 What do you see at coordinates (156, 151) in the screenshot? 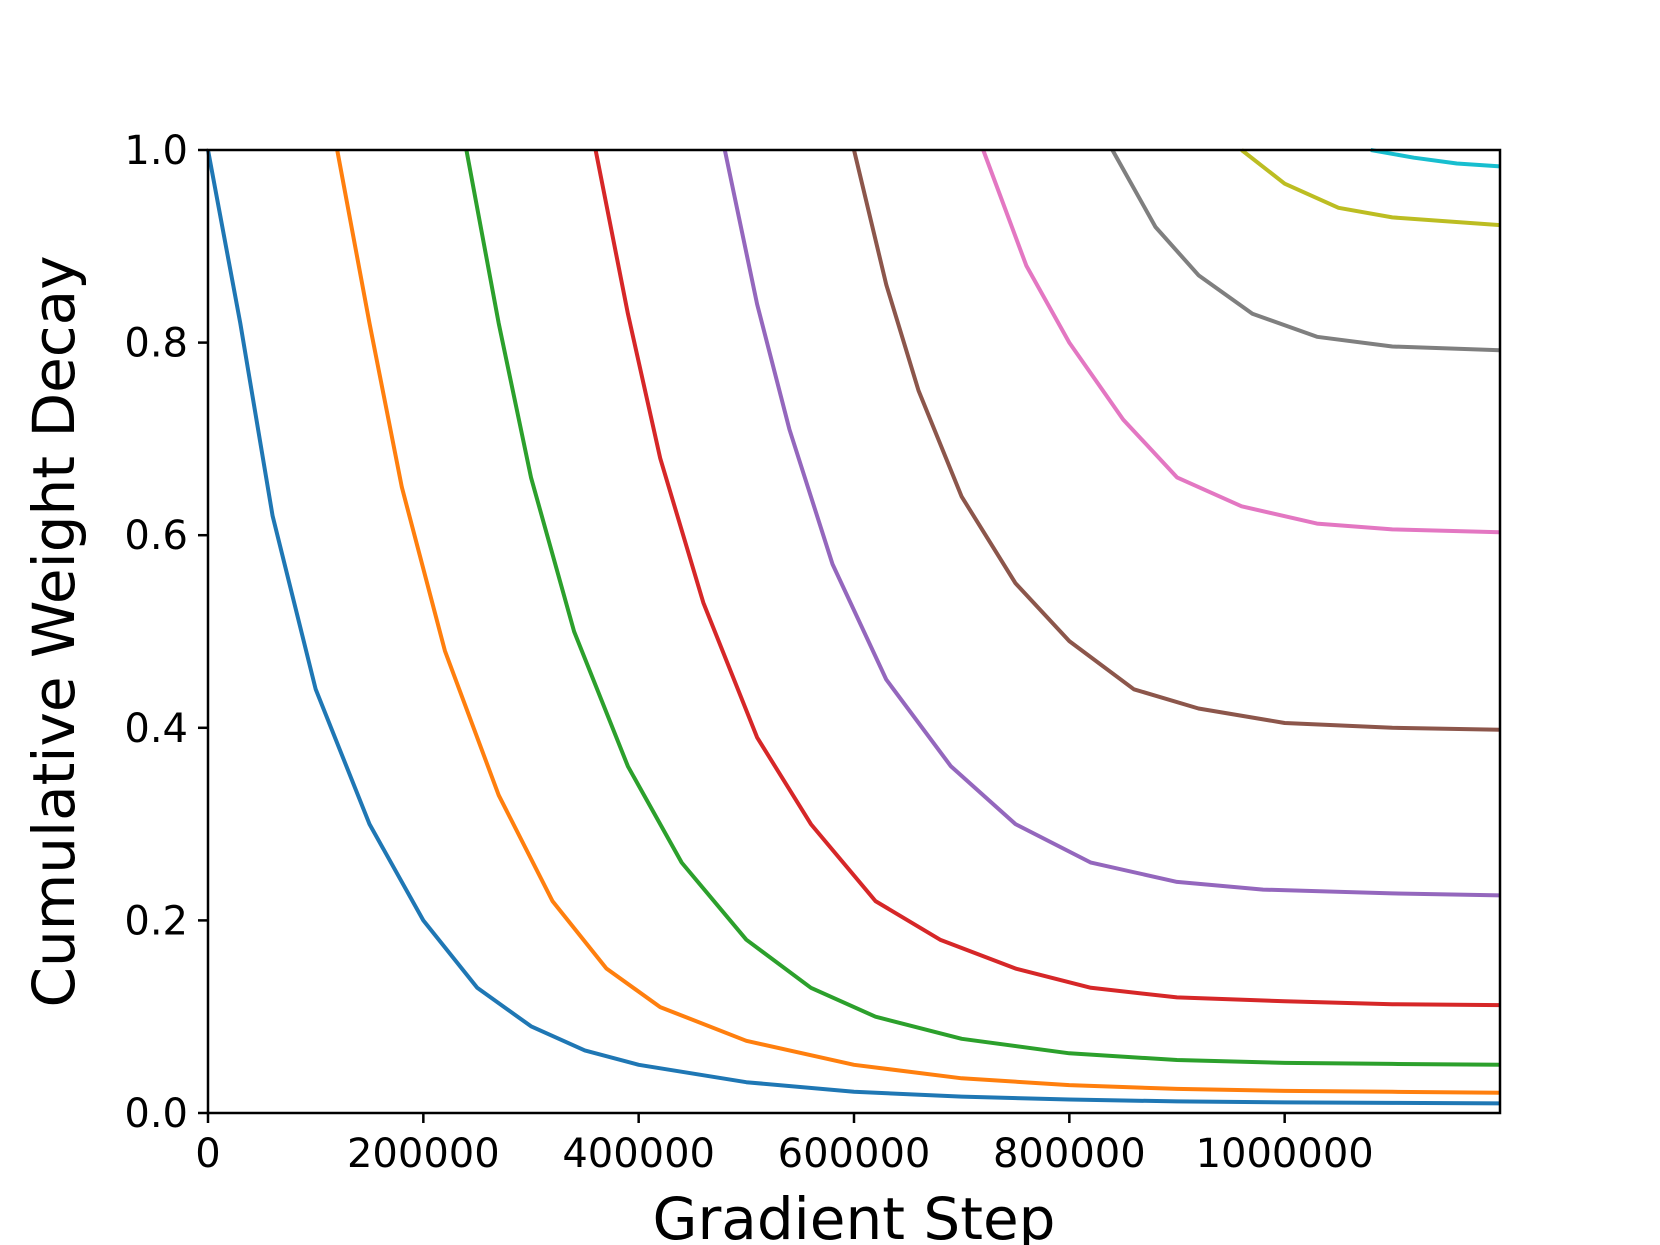
I see `y-tick-label: 1.0` at bounding box center [156, 151].